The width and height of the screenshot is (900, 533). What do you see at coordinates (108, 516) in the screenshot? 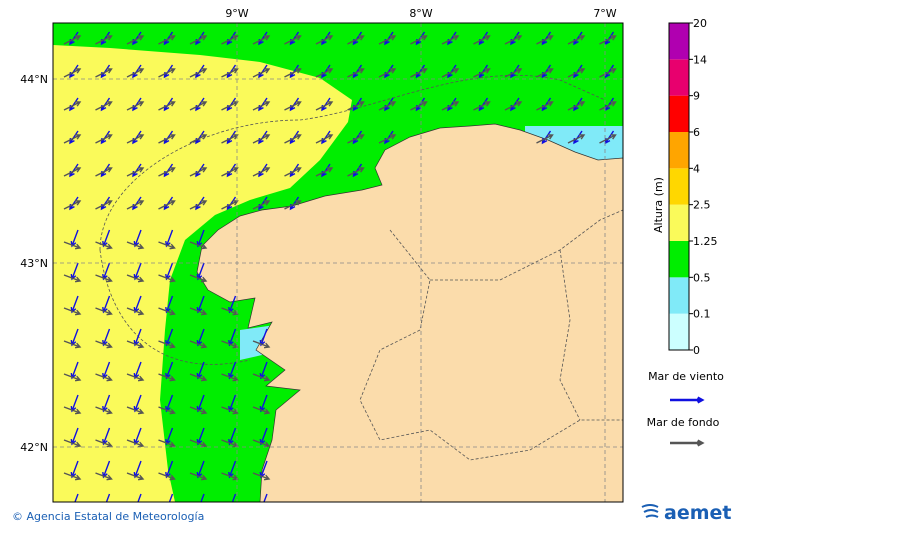
I see `footer-credit: © Agencia Estatal de Meteorología` at bounding box center [108, 516].